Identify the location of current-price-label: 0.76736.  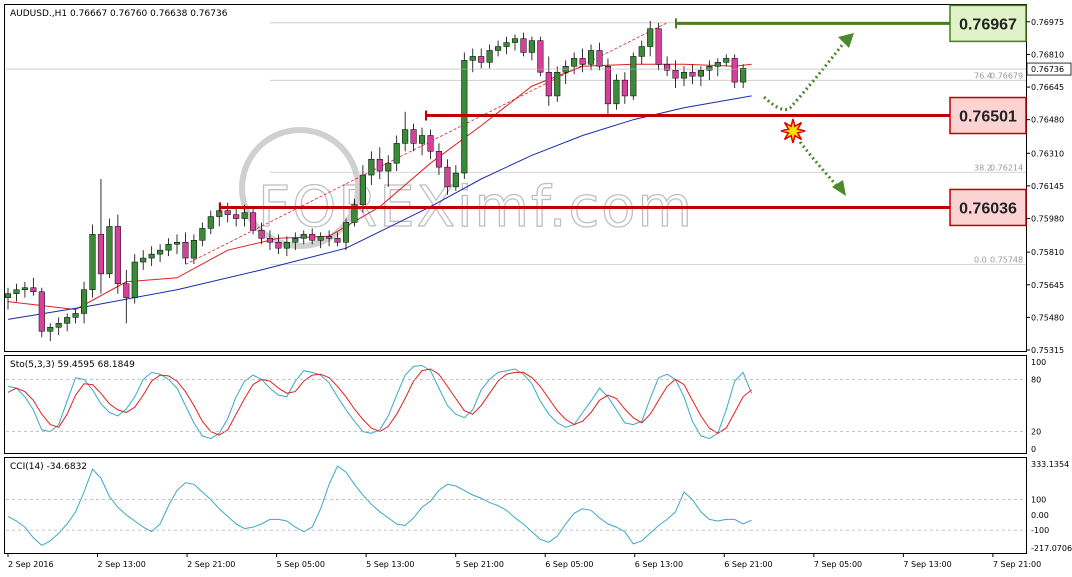
(1047, 69).